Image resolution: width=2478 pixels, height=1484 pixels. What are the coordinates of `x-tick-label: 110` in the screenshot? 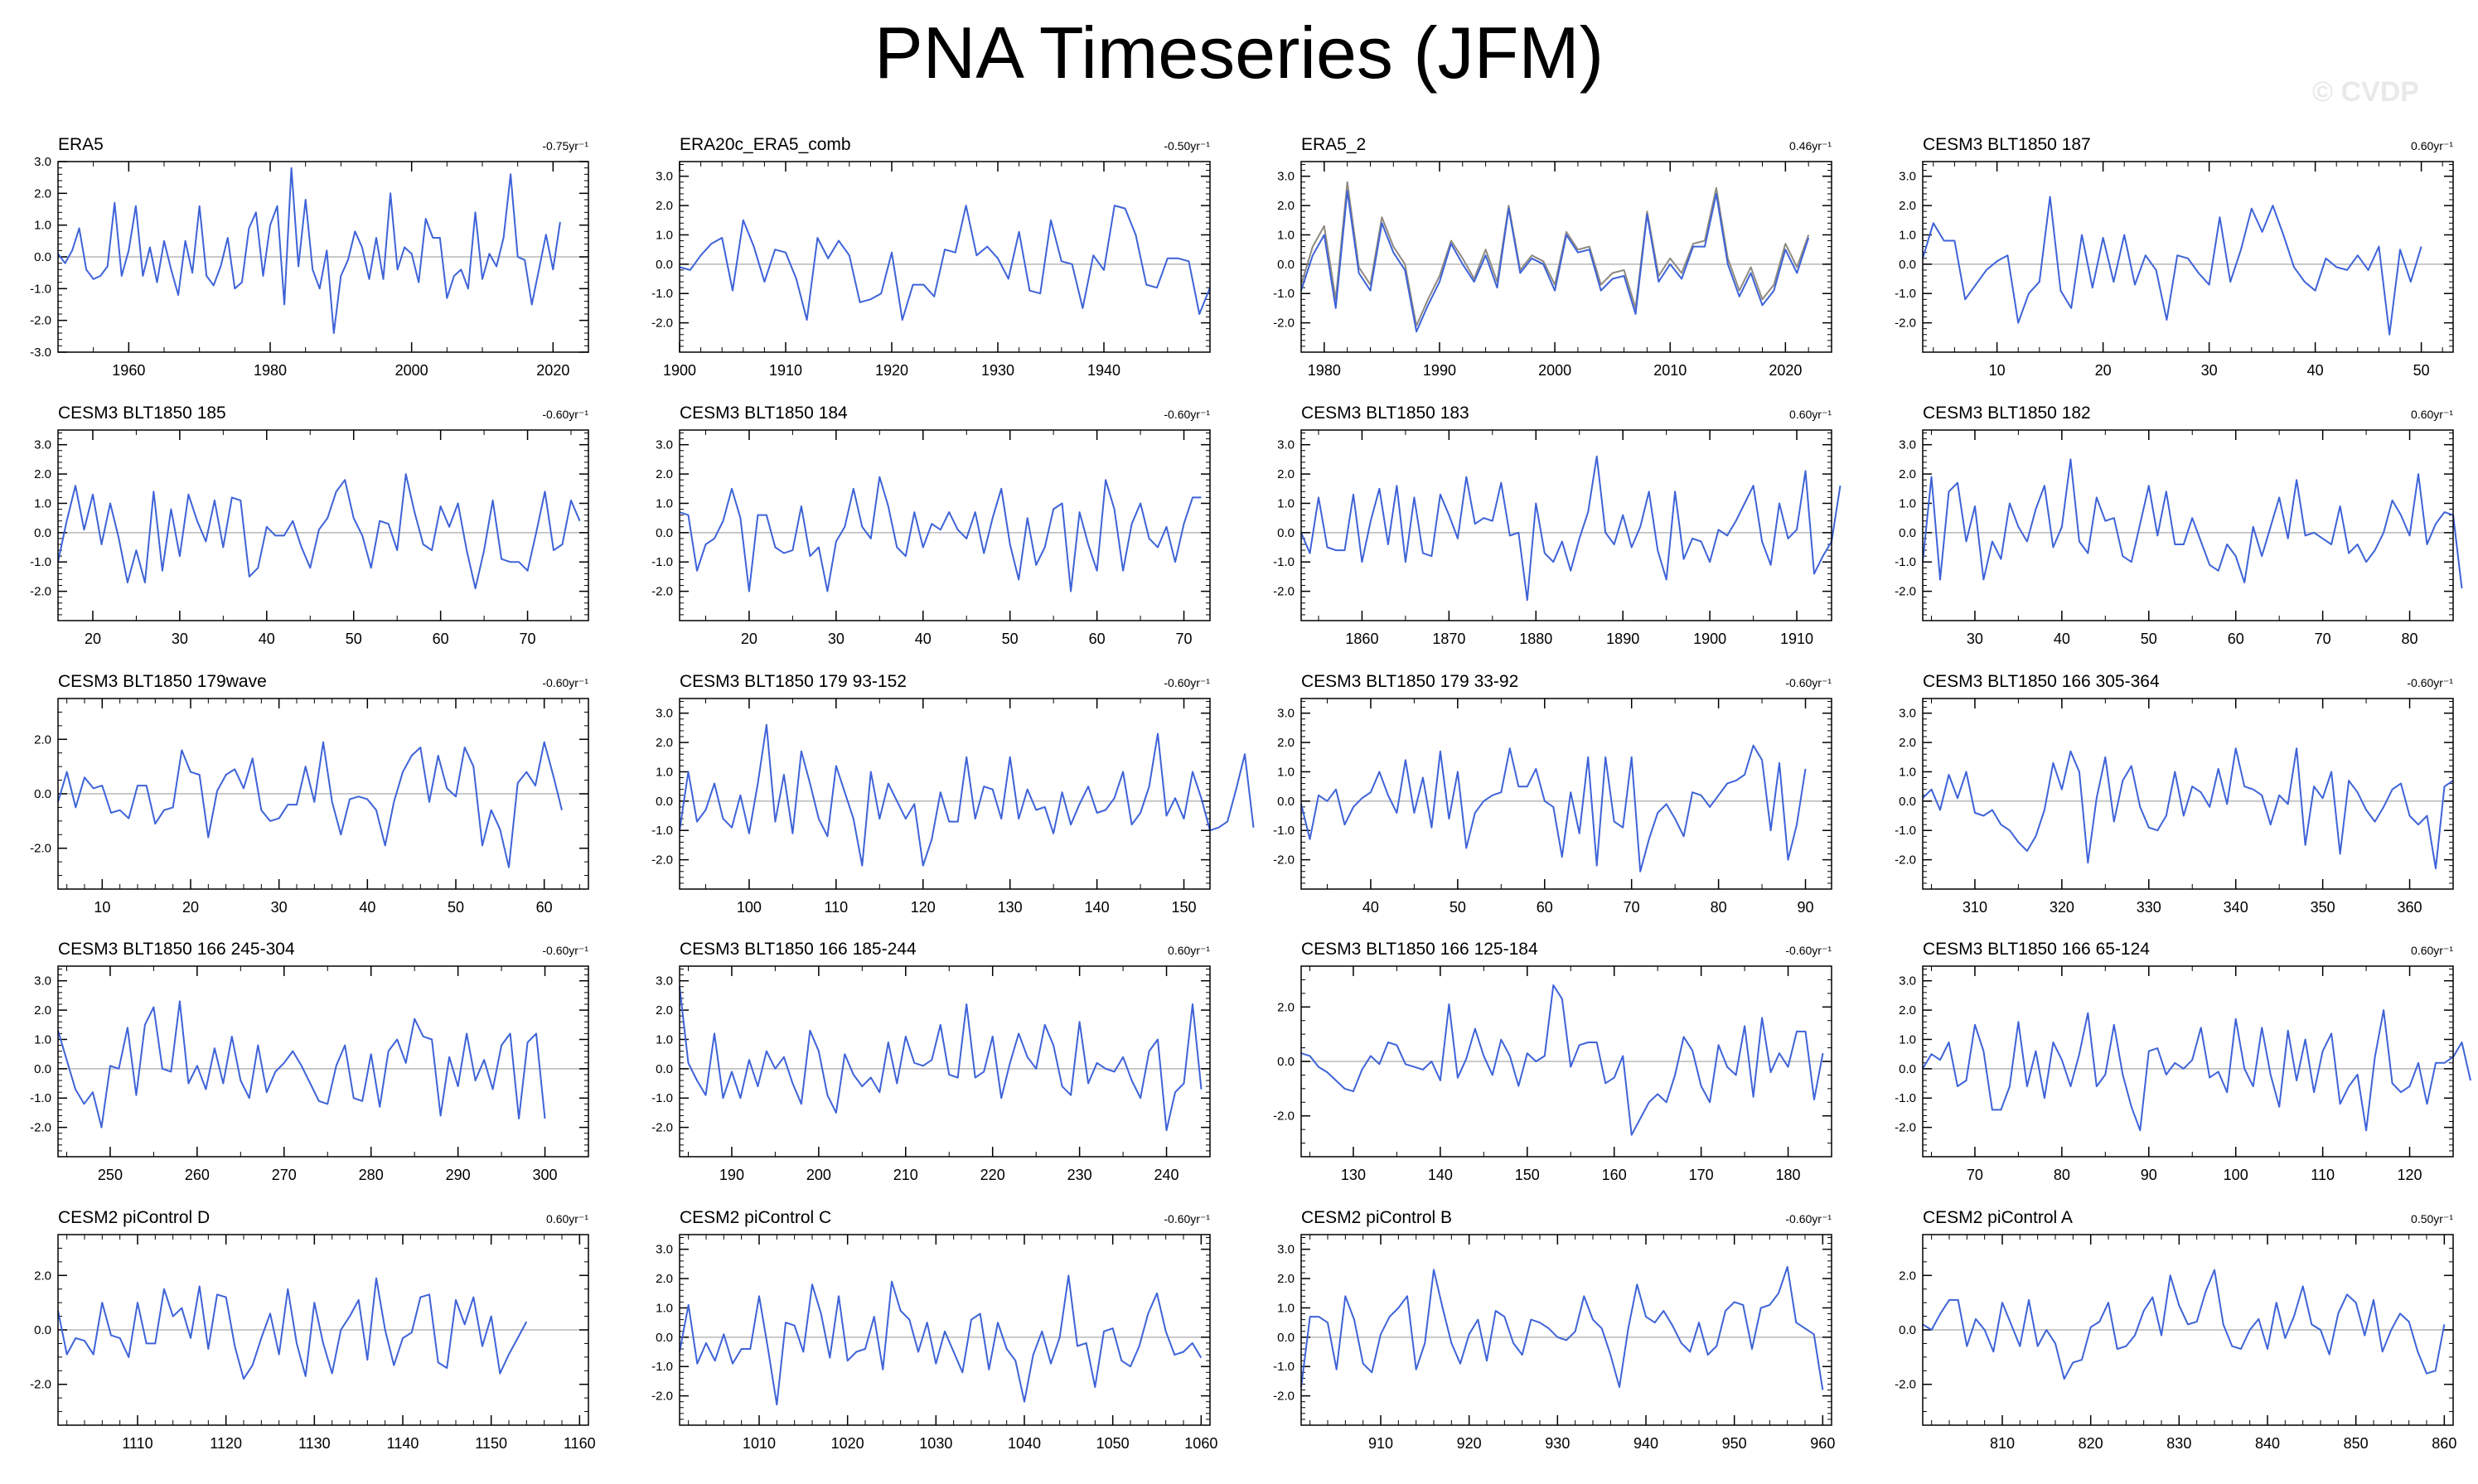 It's located at (2323, 1175).